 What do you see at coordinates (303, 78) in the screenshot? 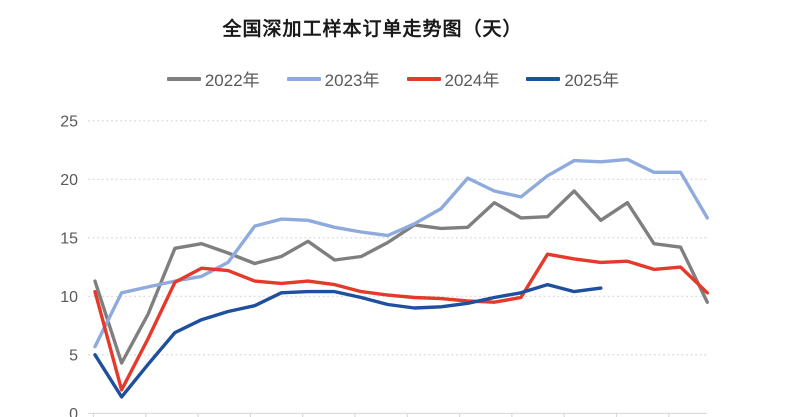
I see `legend-swatch-2023` at bounding box center [303, 78].